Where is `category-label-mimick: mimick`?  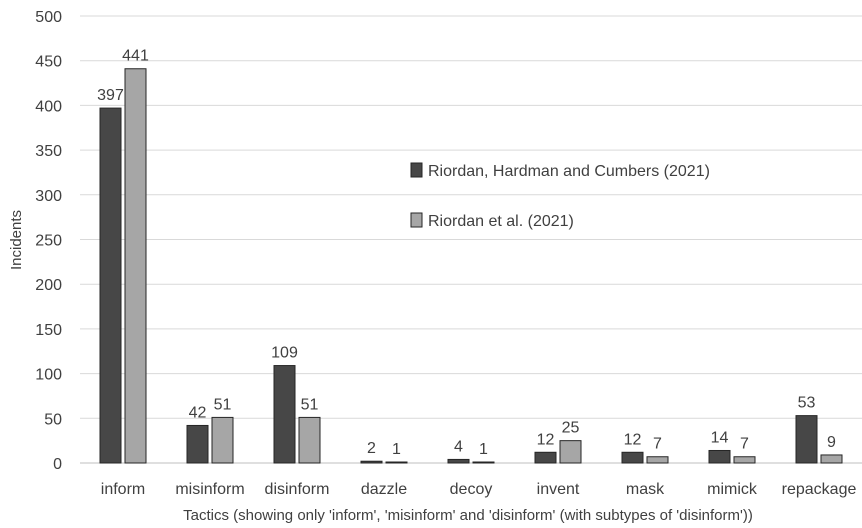
category-label-mimick: mimick is located at coordinates (732, 489).